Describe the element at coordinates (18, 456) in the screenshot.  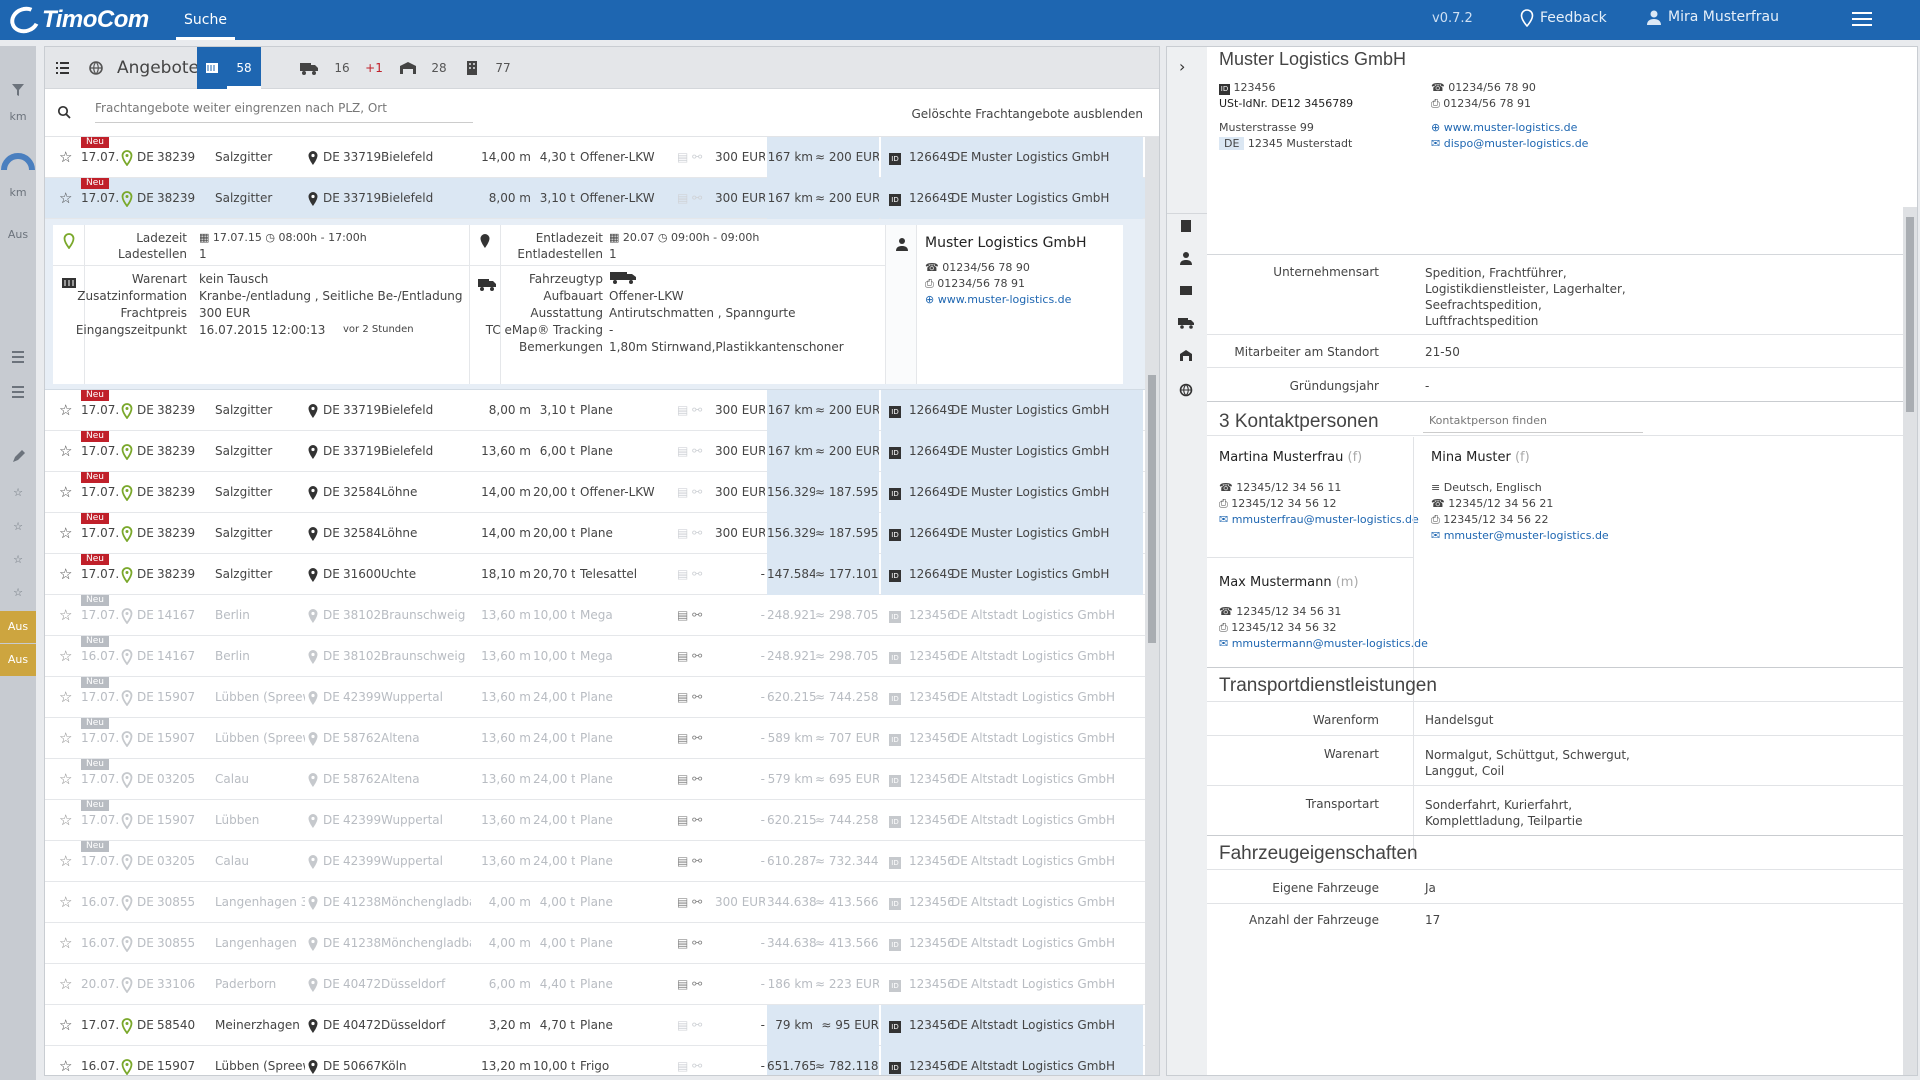
I see `edit-icon` at that location.